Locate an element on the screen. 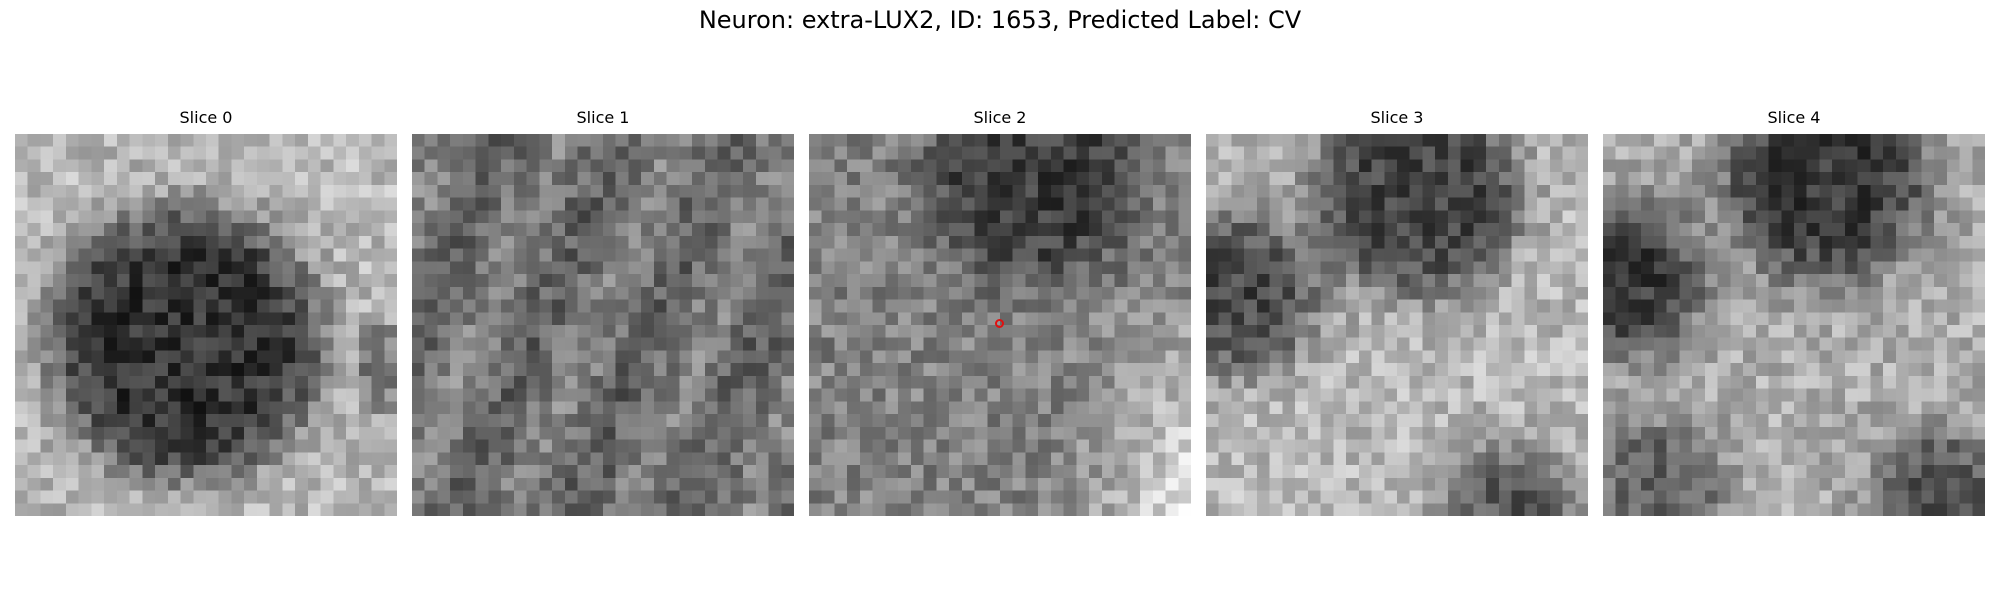  slice-panel-0: Slice 0 is located at coordinates (206, 313).